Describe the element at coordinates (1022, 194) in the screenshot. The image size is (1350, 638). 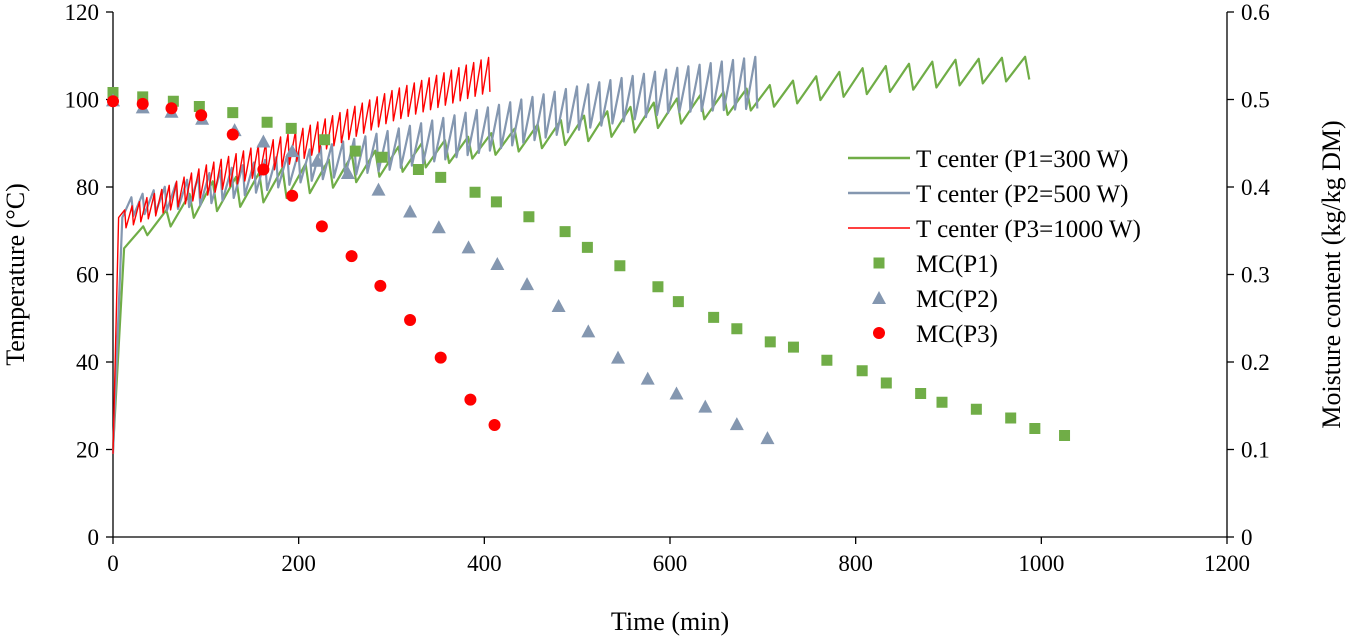
I see `legend-label-line-2: T center (P2=500 W)` at that location.